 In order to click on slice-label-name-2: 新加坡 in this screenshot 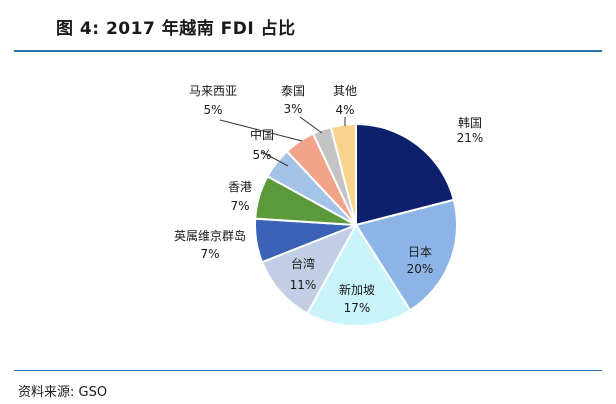, I will do `click(357, 289)`.